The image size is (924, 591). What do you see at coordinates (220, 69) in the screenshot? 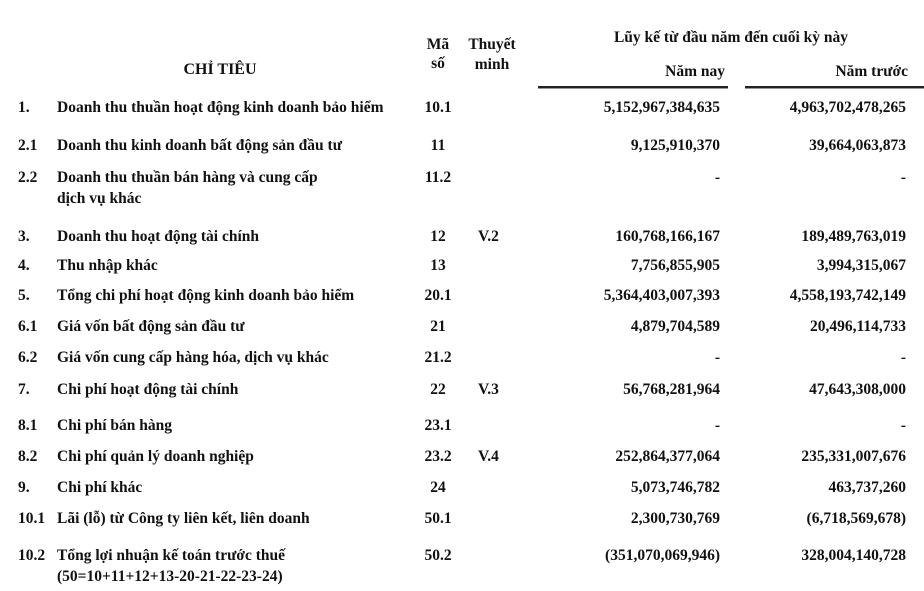
I see `header-indicator: CHỈ TIÊU` at bounding box center [220, 69].